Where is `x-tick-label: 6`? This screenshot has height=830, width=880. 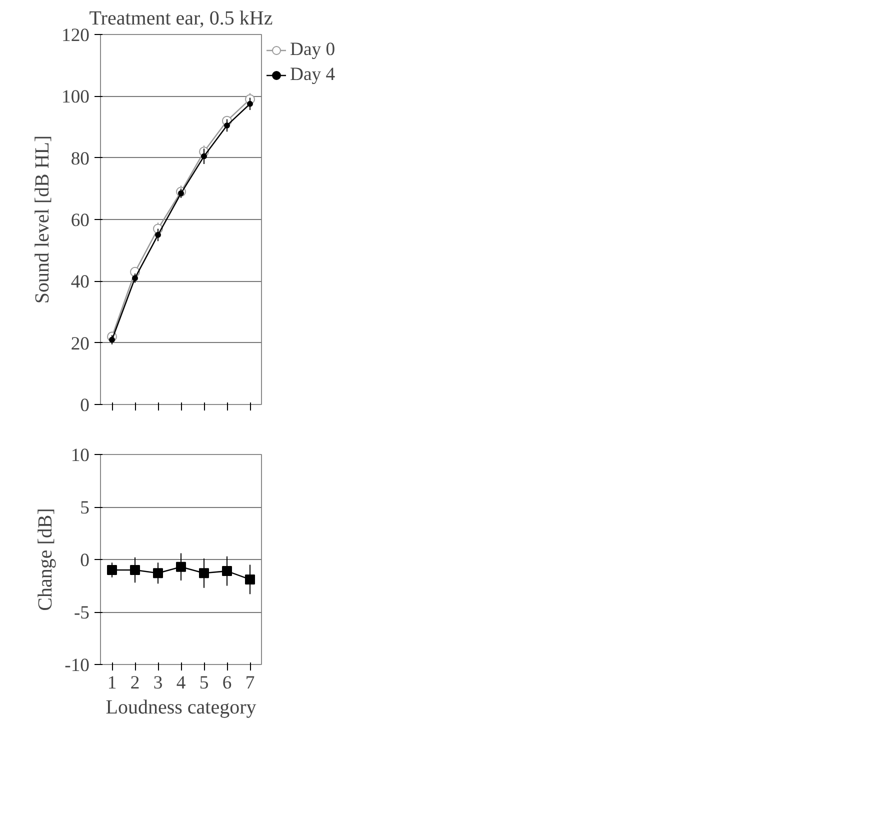 x-tick-label: 6 is located at coordinates (227, 683).